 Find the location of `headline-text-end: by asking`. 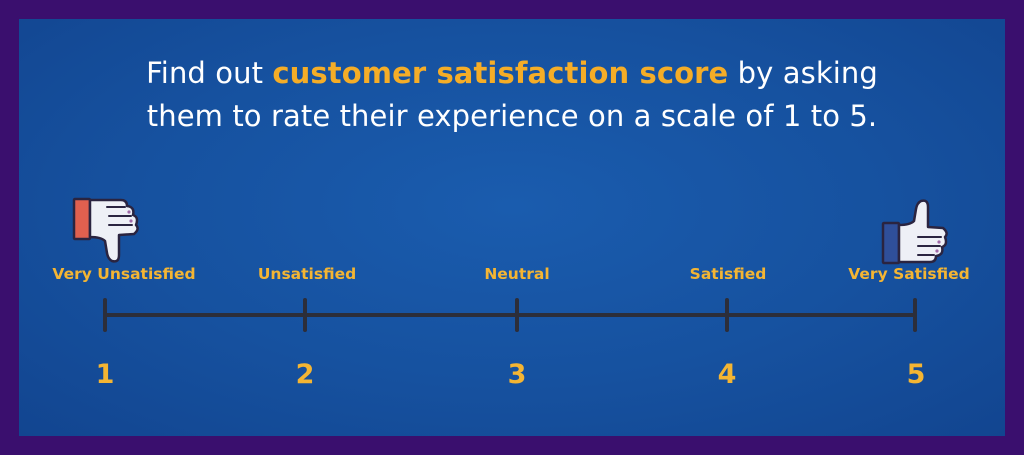

headline-text-end: by asking is located at coordinates (803, 73).